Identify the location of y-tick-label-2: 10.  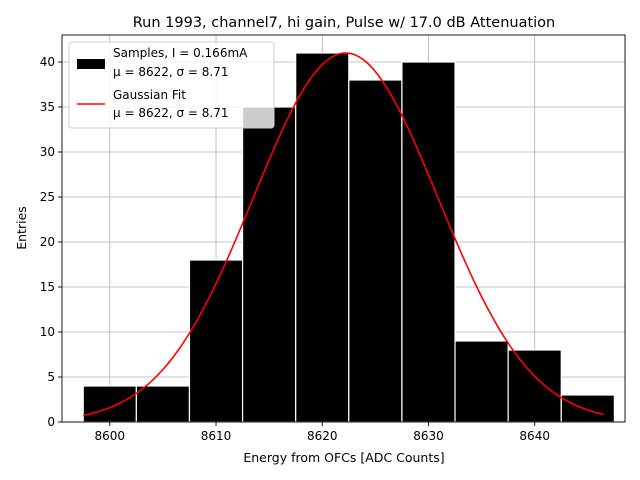
(47, 332).